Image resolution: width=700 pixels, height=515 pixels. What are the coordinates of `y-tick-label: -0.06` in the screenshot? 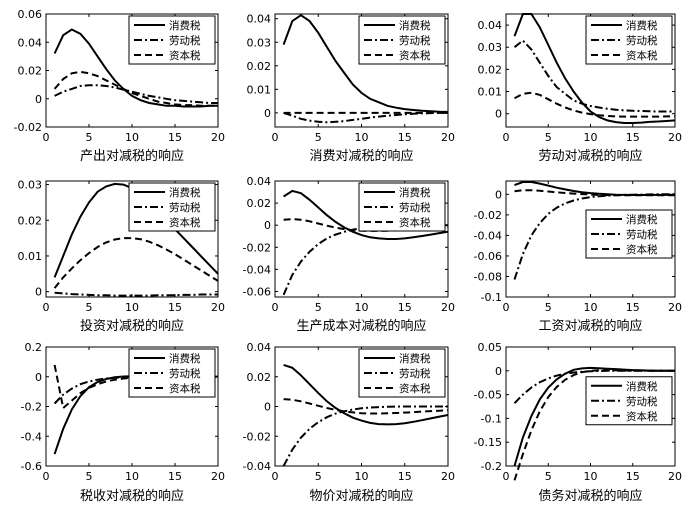 It's located at (488, 256).